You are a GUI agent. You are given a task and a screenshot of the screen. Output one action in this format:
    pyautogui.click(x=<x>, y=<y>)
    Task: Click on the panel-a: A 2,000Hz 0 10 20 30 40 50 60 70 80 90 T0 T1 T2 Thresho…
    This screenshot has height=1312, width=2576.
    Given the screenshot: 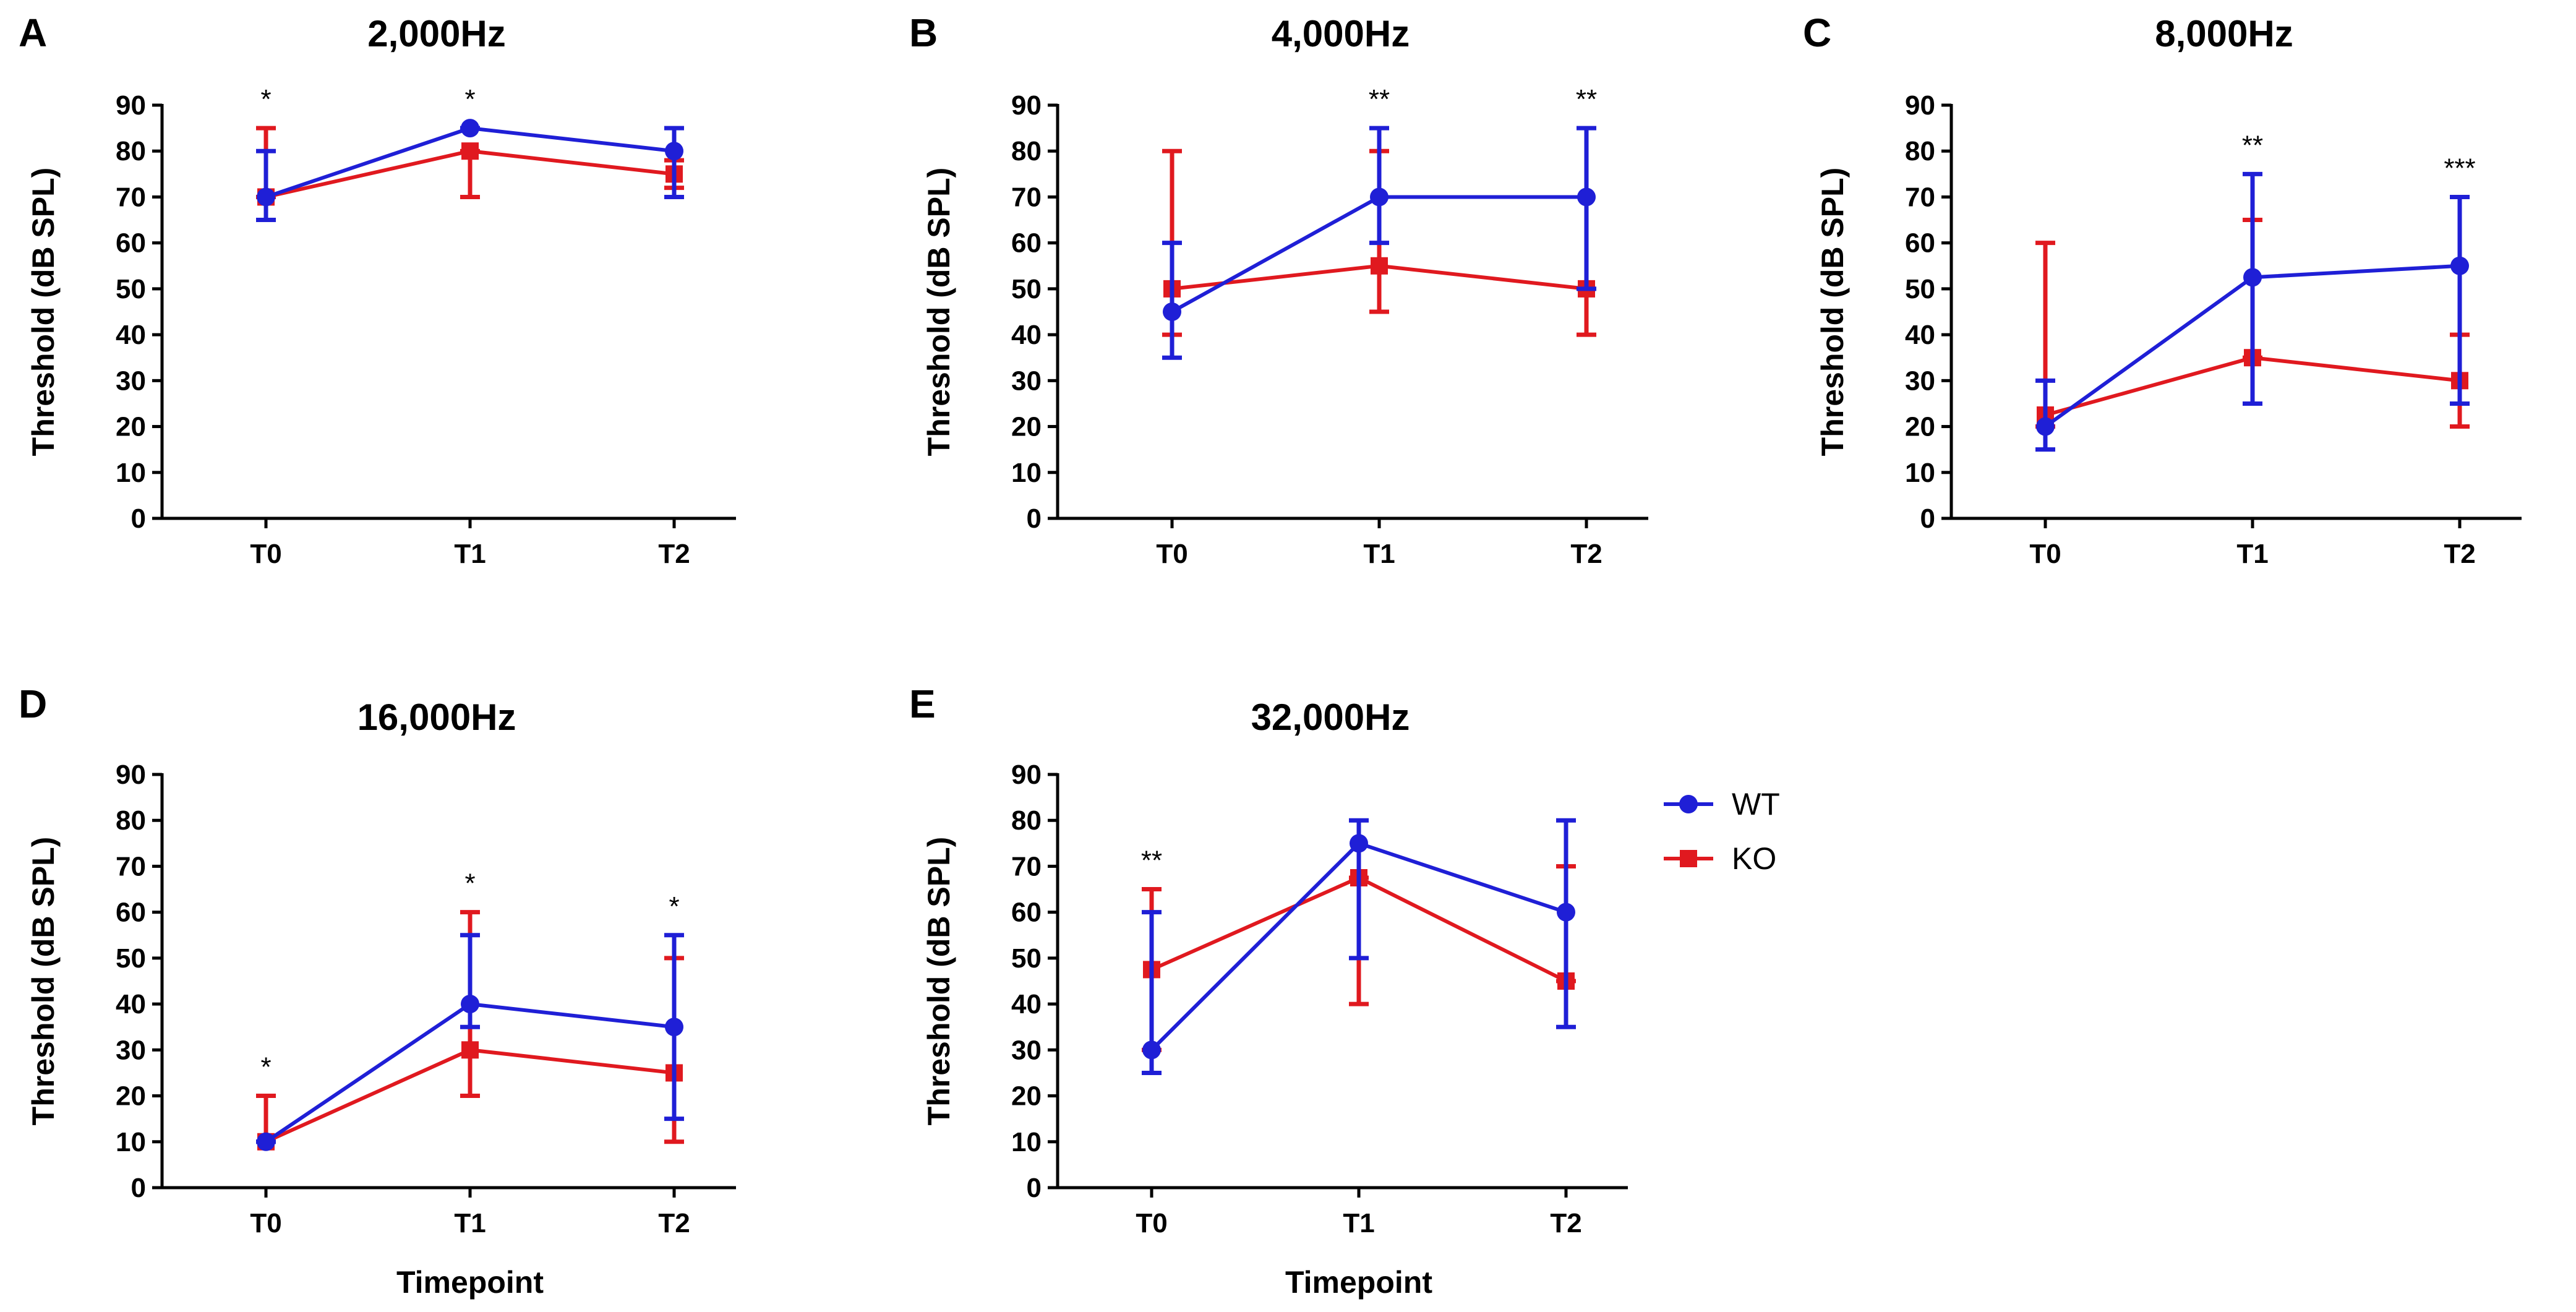 What is the action you would take?
    pyautogui.click(x=378, y=290)
    